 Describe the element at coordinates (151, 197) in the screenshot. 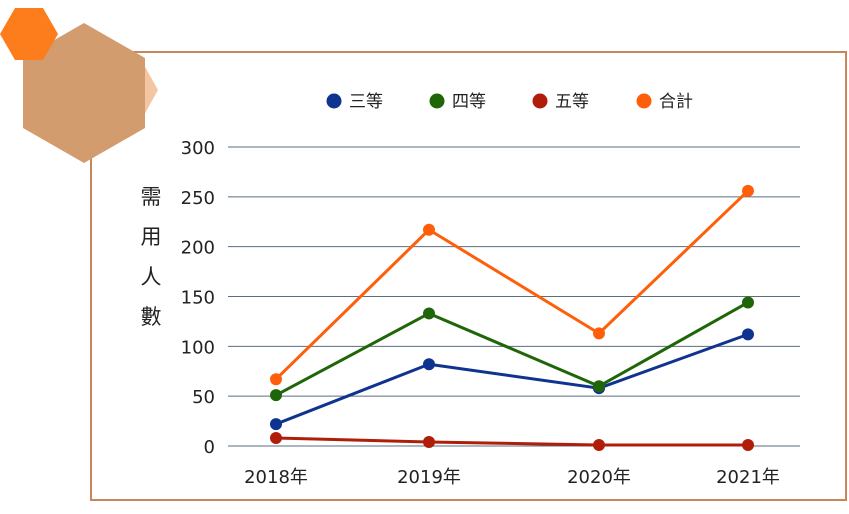

I see `y-axis-label-char: 需` at that location.